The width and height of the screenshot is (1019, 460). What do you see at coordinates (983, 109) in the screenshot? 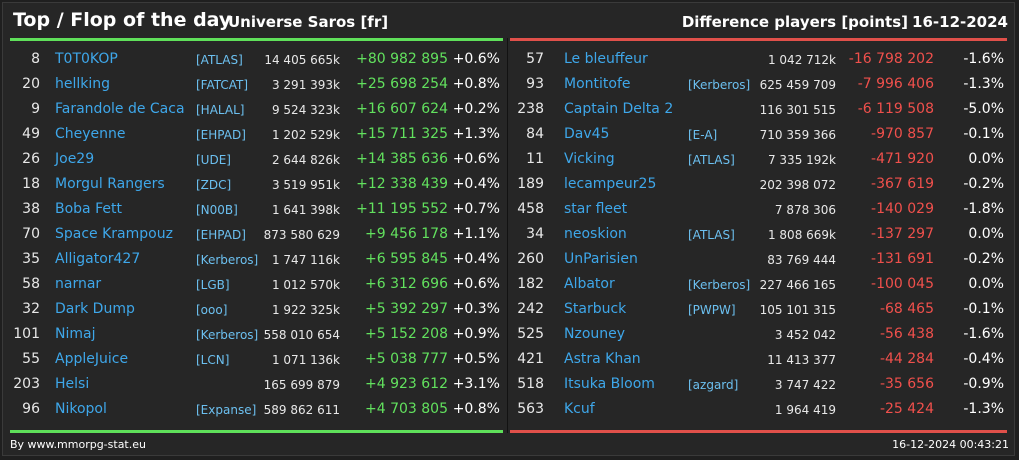
I see `percent-change: -5.0%` at bounding box center [983, 109].